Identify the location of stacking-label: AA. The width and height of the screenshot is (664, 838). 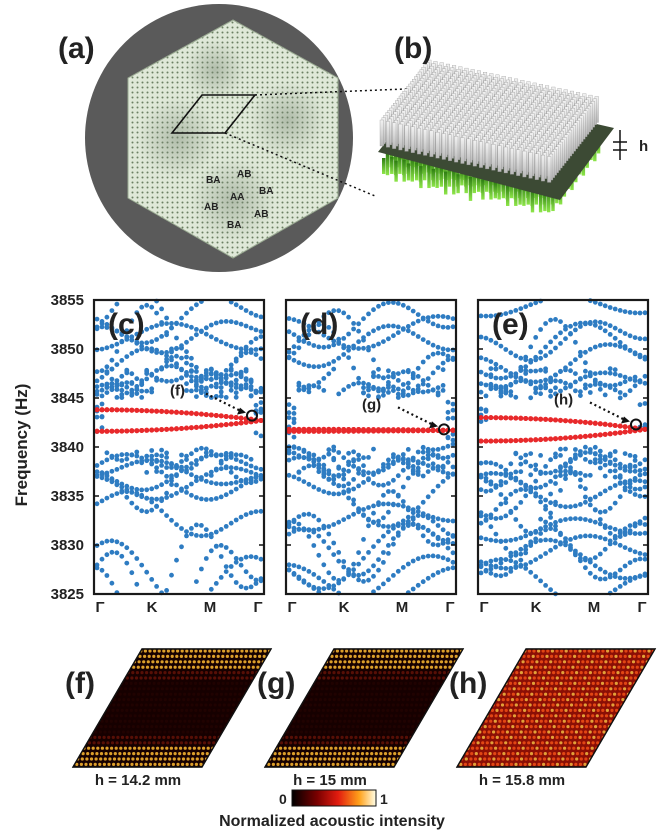
(237, 197).